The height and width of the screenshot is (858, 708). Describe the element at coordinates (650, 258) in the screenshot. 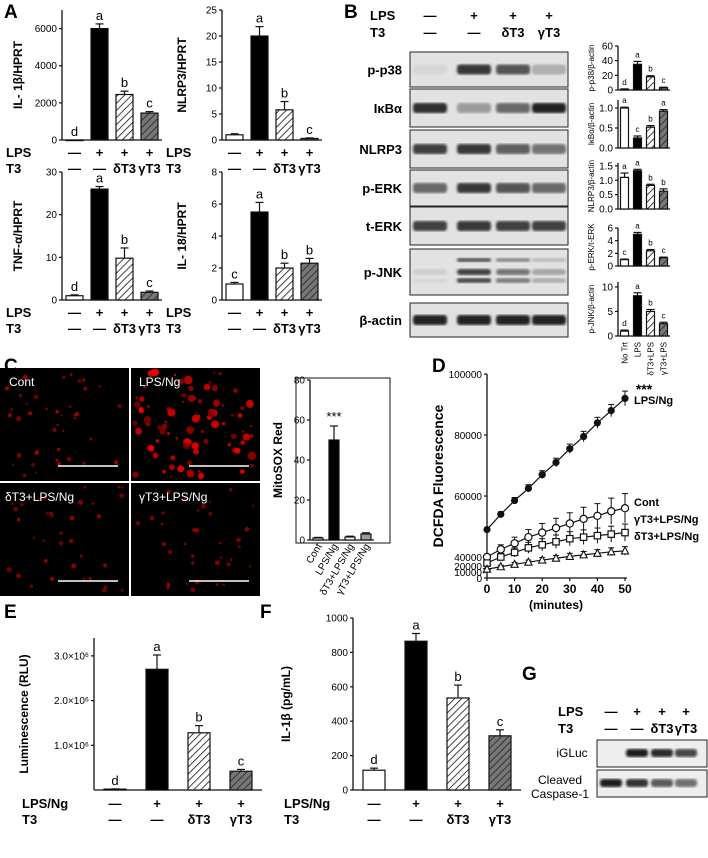

I see `b-quant-4-bar` at that location.